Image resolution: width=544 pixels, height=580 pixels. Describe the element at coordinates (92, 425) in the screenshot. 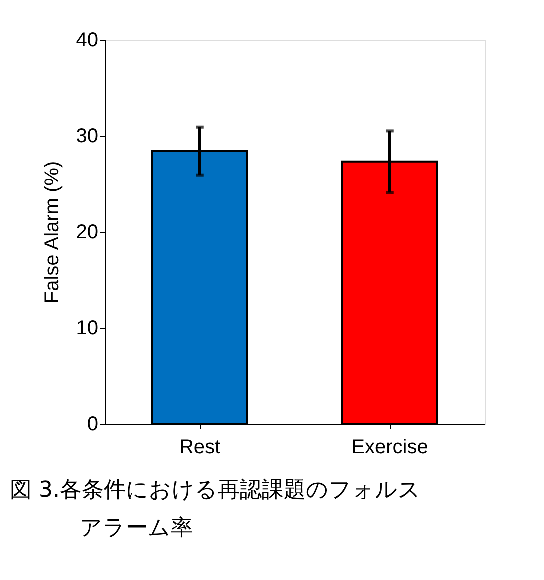

I see `y-tick-label: 0` at that location.